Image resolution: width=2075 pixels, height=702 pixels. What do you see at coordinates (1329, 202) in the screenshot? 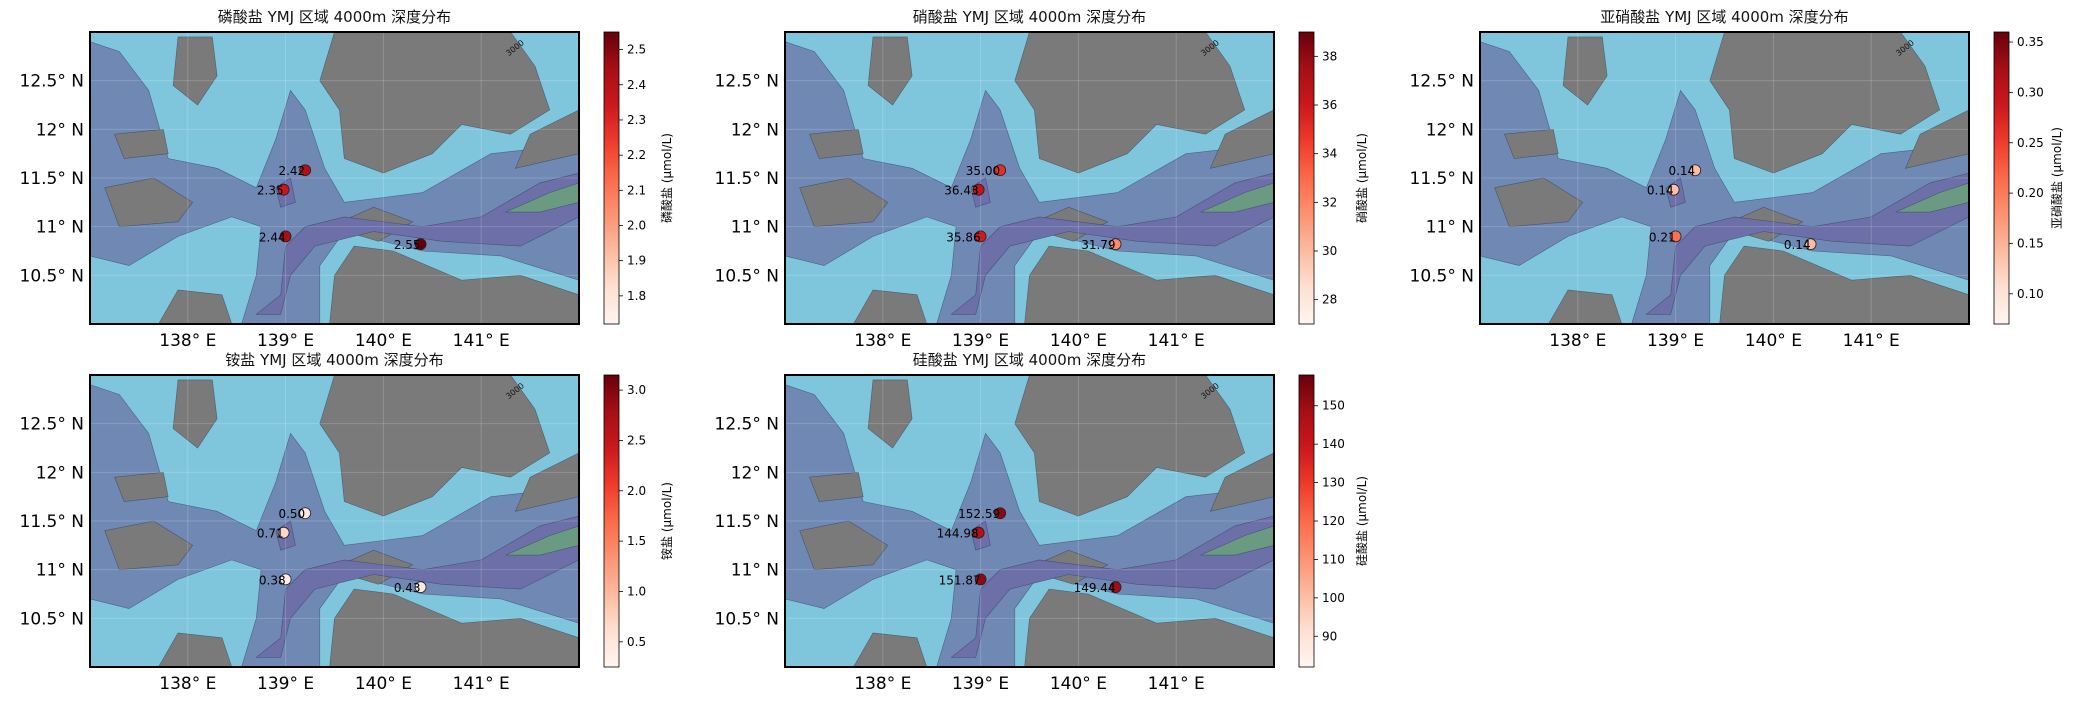
I see `colorbar-tick-label: 32` at bounding box center [1329, 202].